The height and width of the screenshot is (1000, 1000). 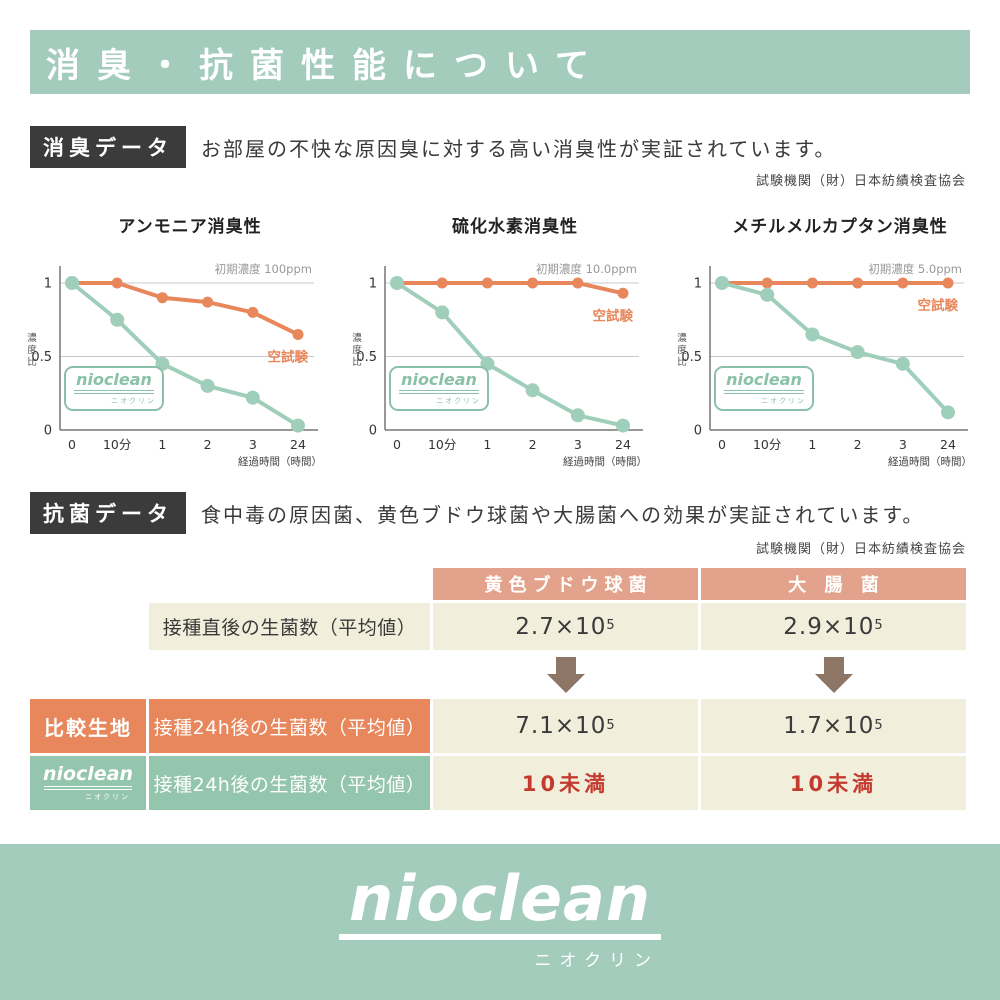 I want to click on nioclean-logo-large: nioclean ニオクリン, so click(x=500, y=919).